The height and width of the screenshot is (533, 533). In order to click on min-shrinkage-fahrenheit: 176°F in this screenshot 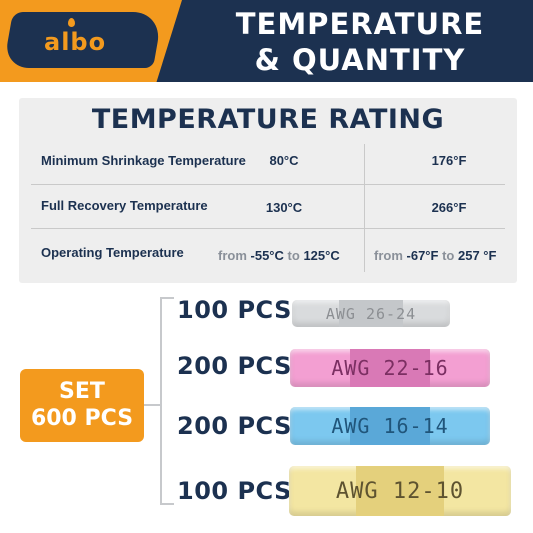, I will do `click(449, 160)`.